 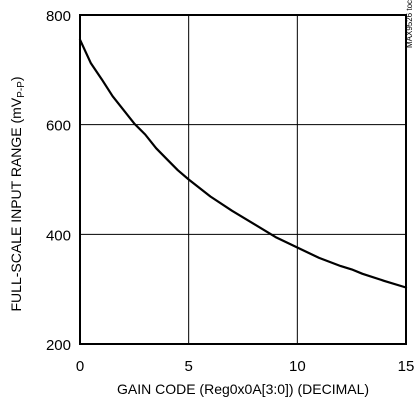 What do you see at coordinates (409, 24) in the screenshot?
I see `figure-code-label: MAX9526 toc01` at bounding box center [409, 24].